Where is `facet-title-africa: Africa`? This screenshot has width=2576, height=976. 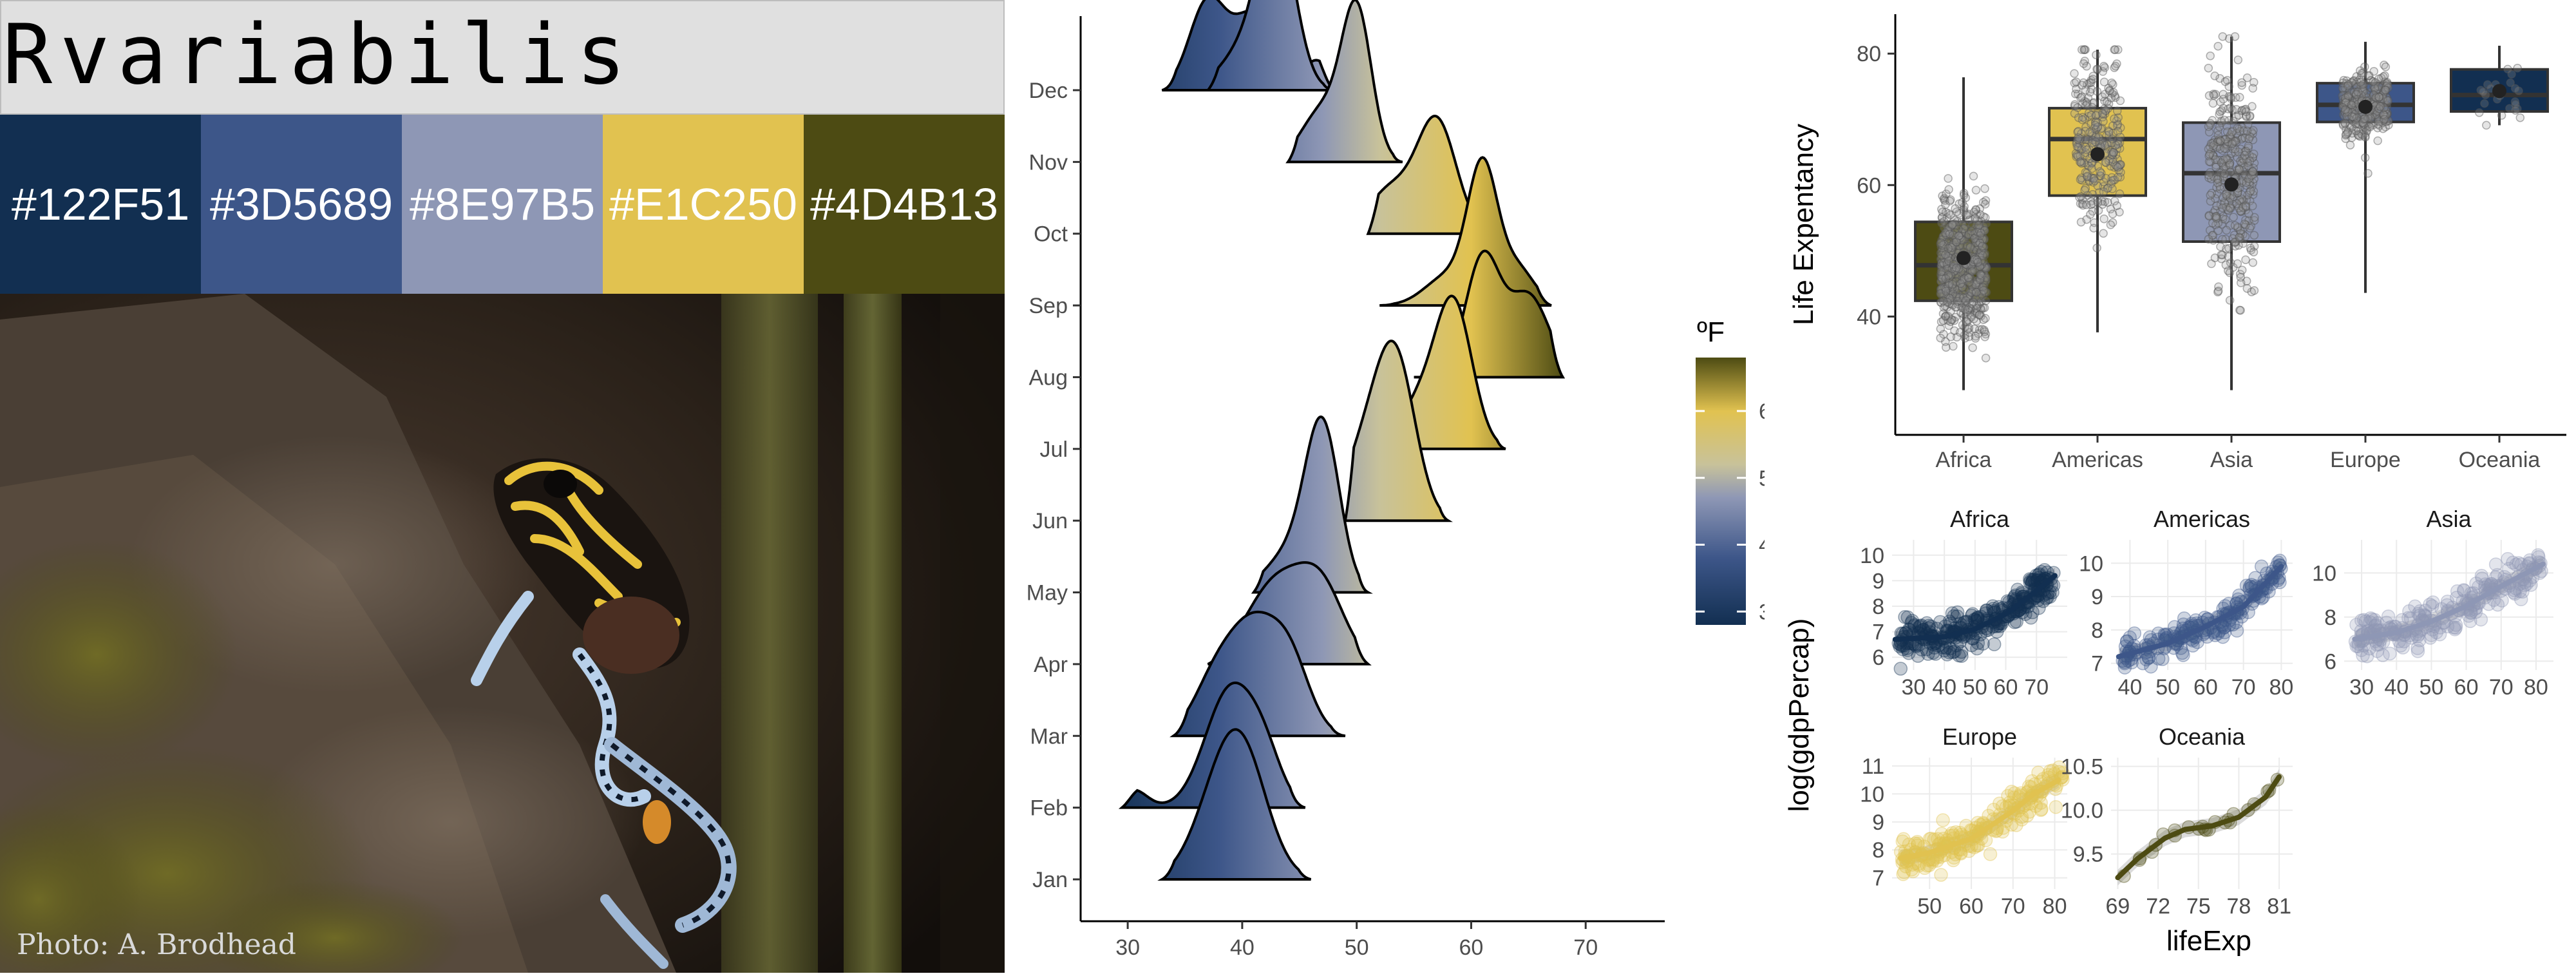 facet-title-africa: Africa is located at coordinates (1980, 519).